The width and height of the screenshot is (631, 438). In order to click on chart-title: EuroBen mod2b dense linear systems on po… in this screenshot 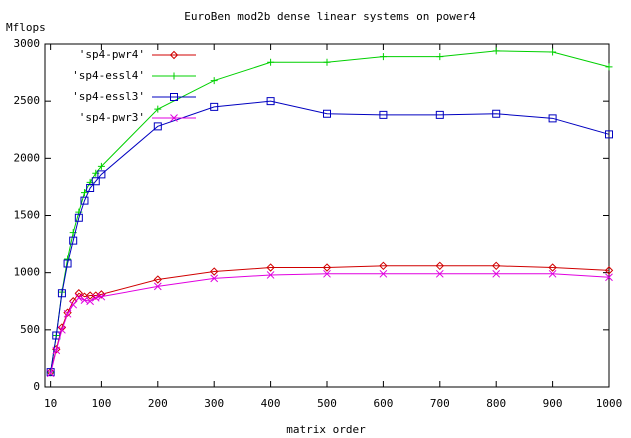, I will do `click(330, 16)`.